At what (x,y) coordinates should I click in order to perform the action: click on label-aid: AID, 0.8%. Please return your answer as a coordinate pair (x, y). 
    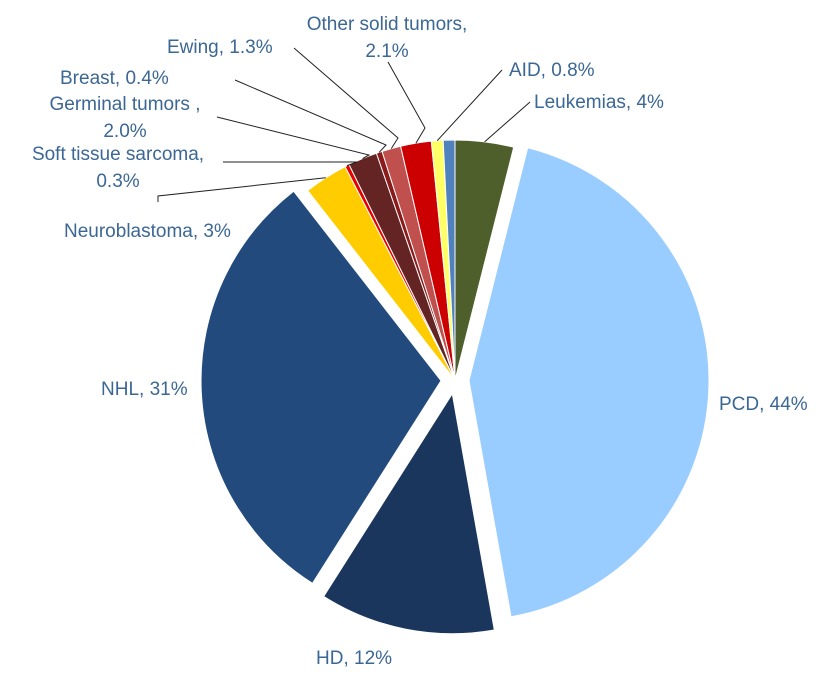
    Looking at the image, I should click on (552, 70).